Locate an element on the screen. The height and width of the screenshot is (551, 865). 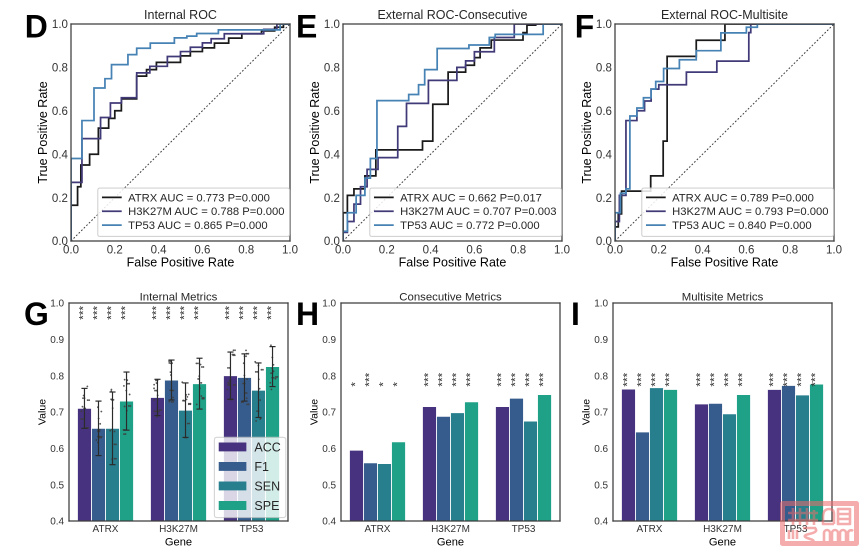
svg-text: ATRX AUC = 0.662 P=0.017 is located at coordinates (471, 198).